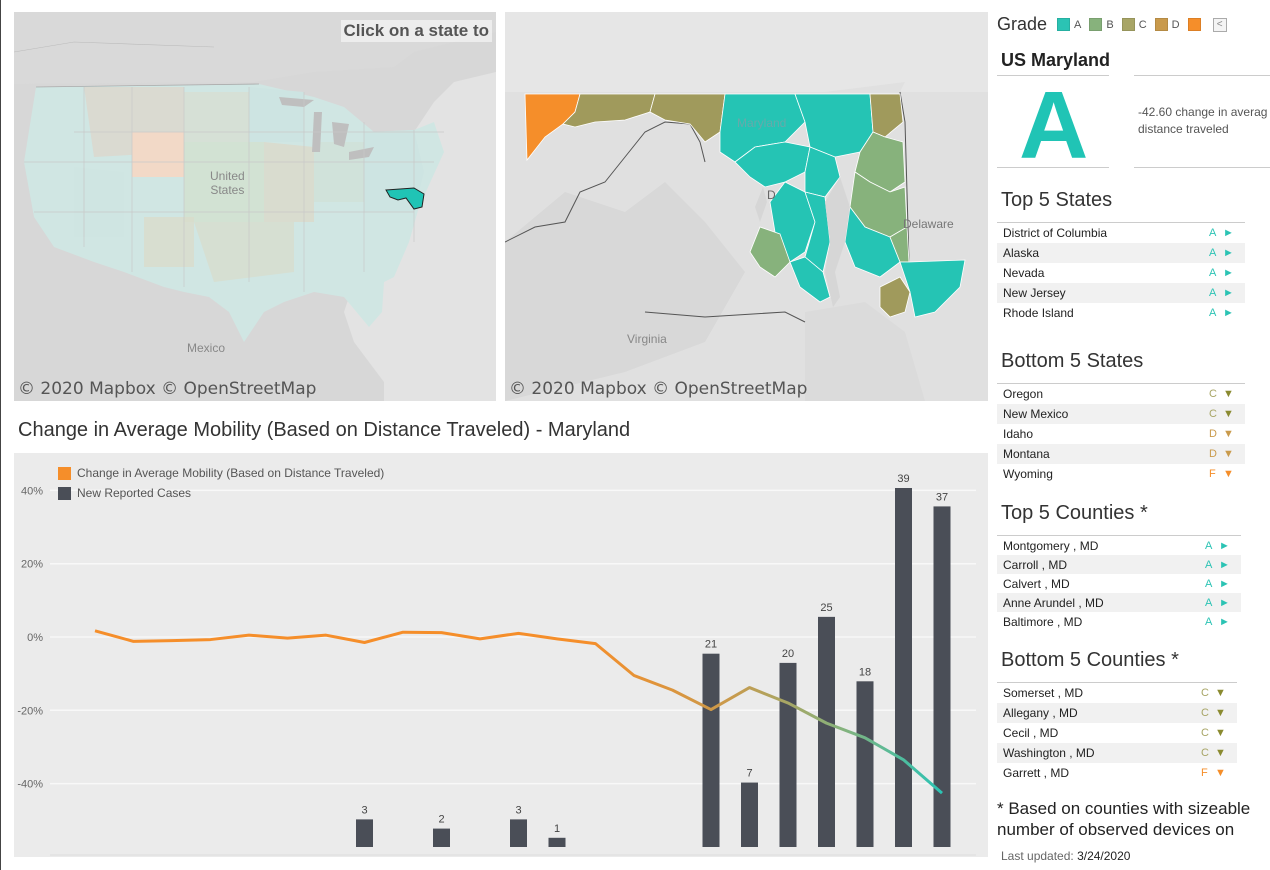 The width and height of the screenshot is (1270, 870). Describe the element at coordinates (1031, 733) in the screenshot. I see `list-item-name: Cecil , MD` at that location.